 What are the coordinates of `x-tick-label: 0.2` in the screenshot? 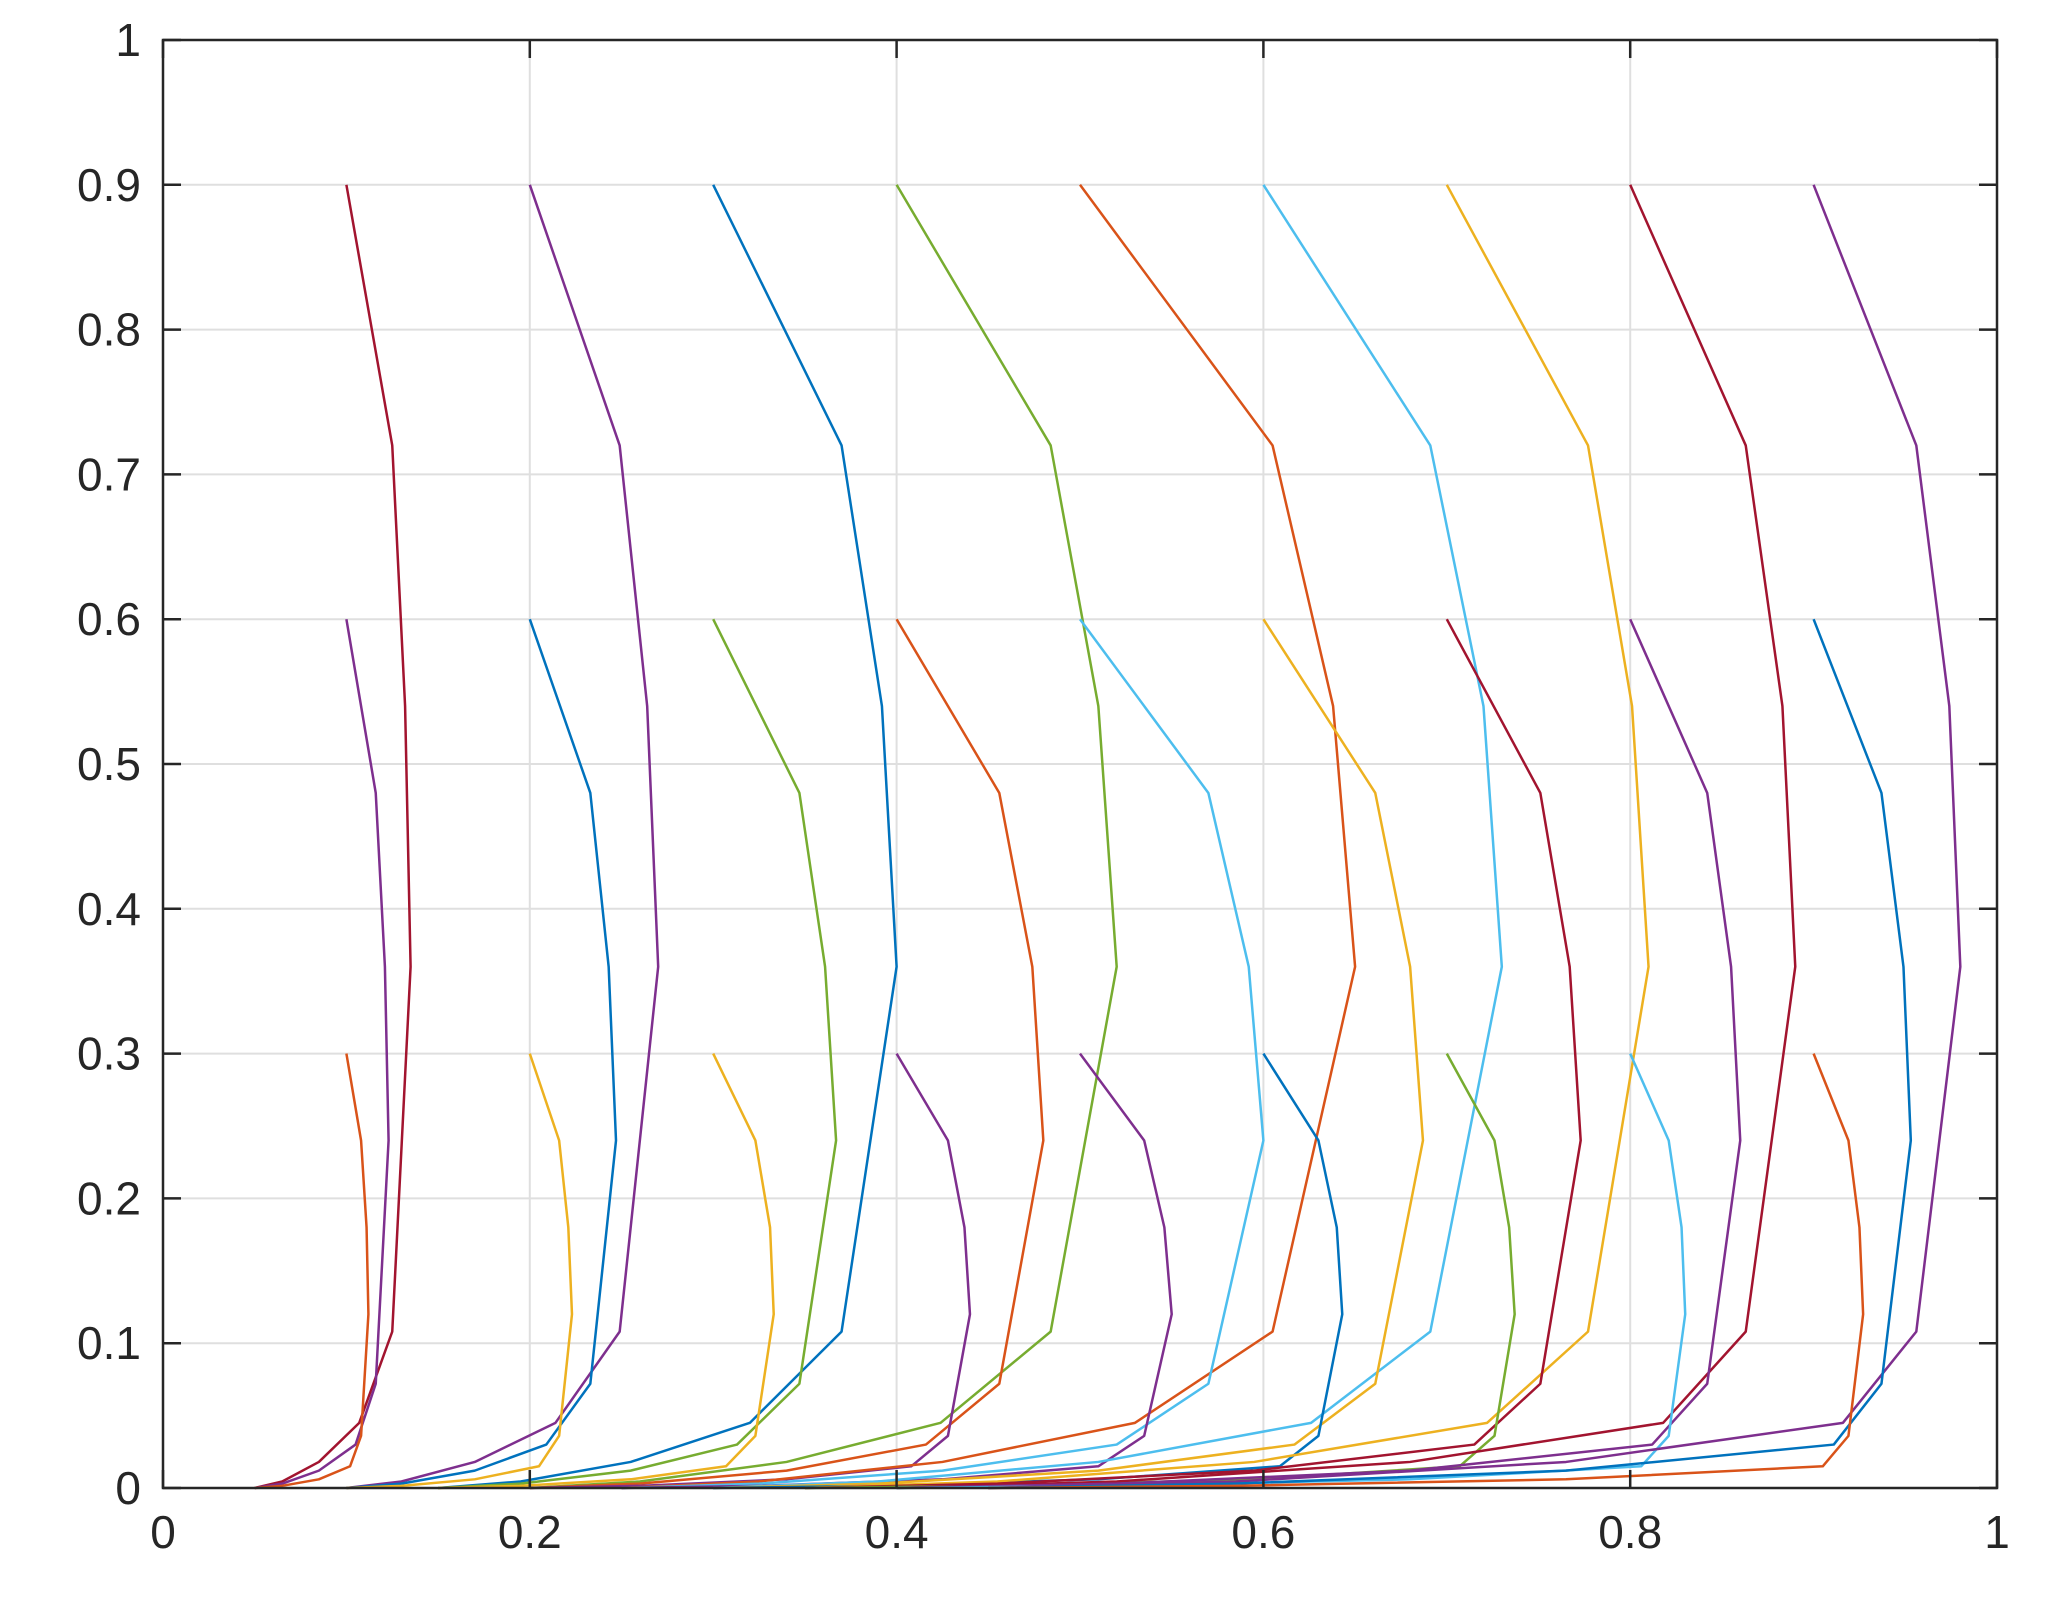 It's located at (530, 1532).